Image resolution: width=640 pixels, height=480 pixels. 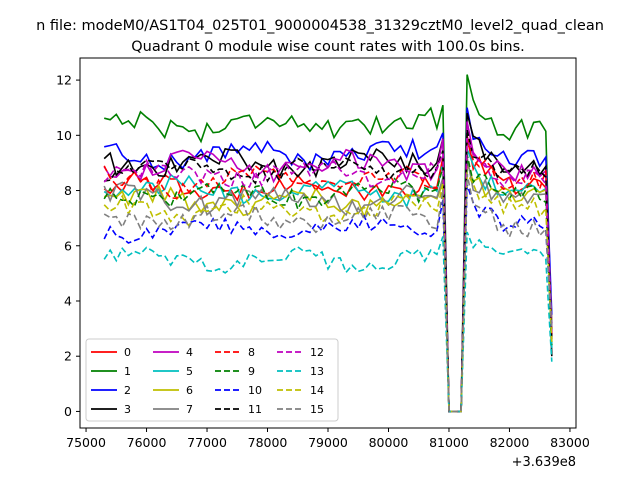 I want to click on x-tick-label: 79000, so click(x=328, y=442).